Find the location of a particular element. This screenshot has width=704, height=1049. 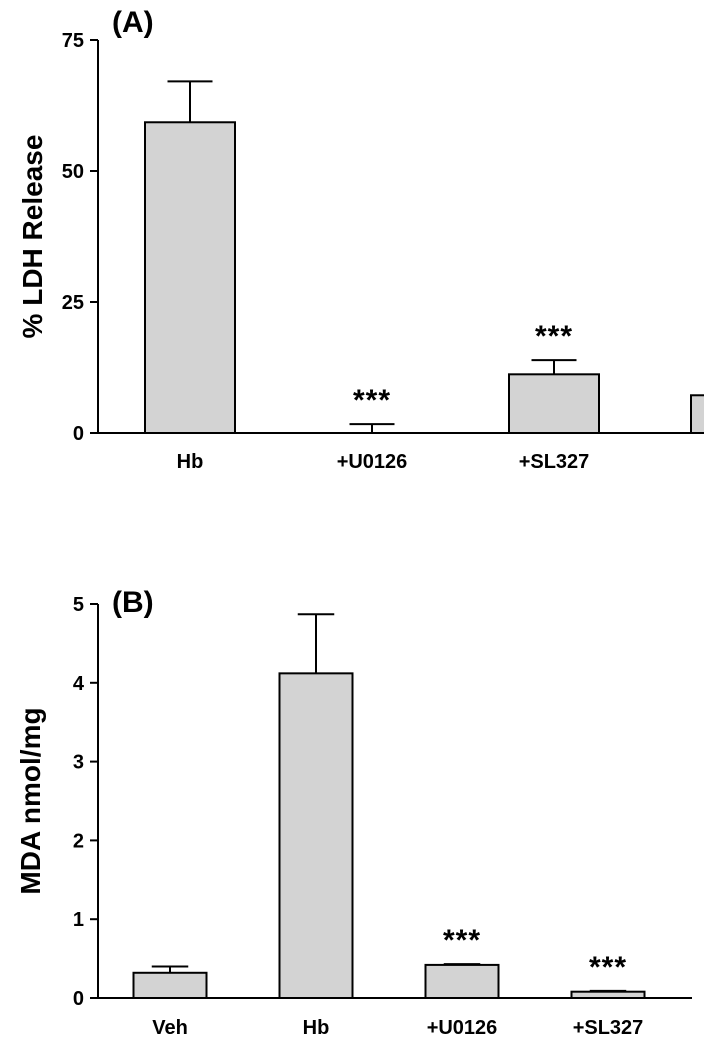

y-tick-label: 3 is located at coordinates (78, 763).